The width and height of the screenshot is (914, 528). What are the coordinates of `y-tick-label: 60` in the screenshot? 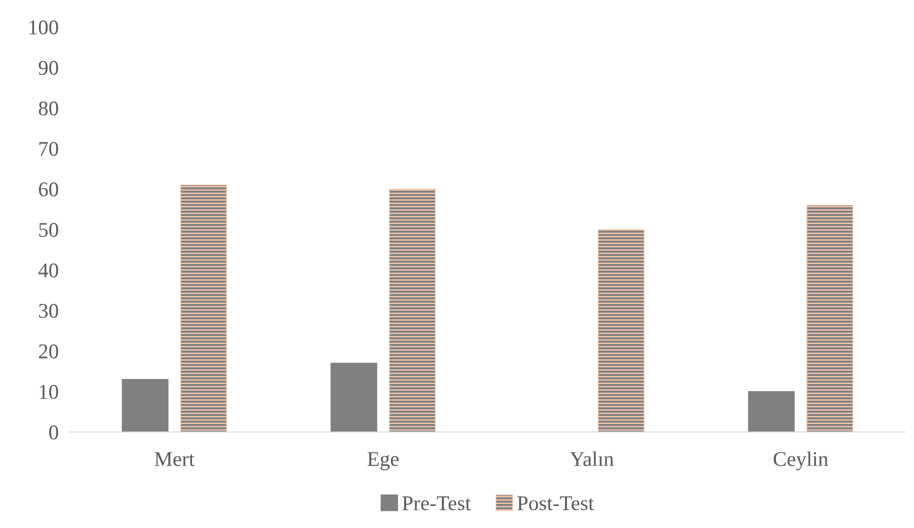 It's located at (48, 189).